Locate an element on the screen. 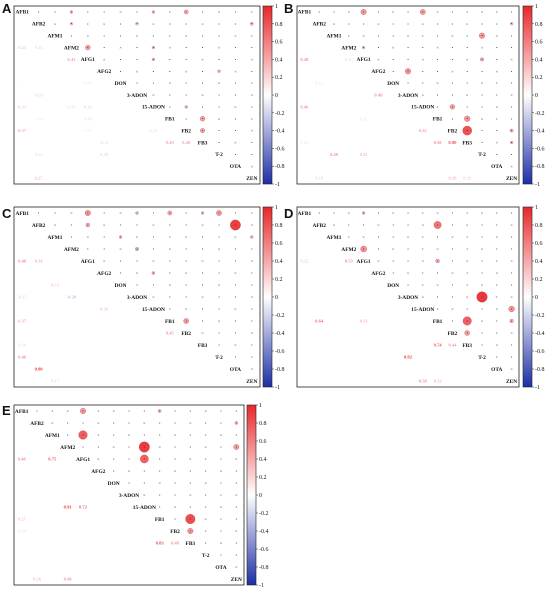 The height and width of the screenshot is (591, 550). colorbar-tick-label: -0.8 is located at coordinates (264, 568).